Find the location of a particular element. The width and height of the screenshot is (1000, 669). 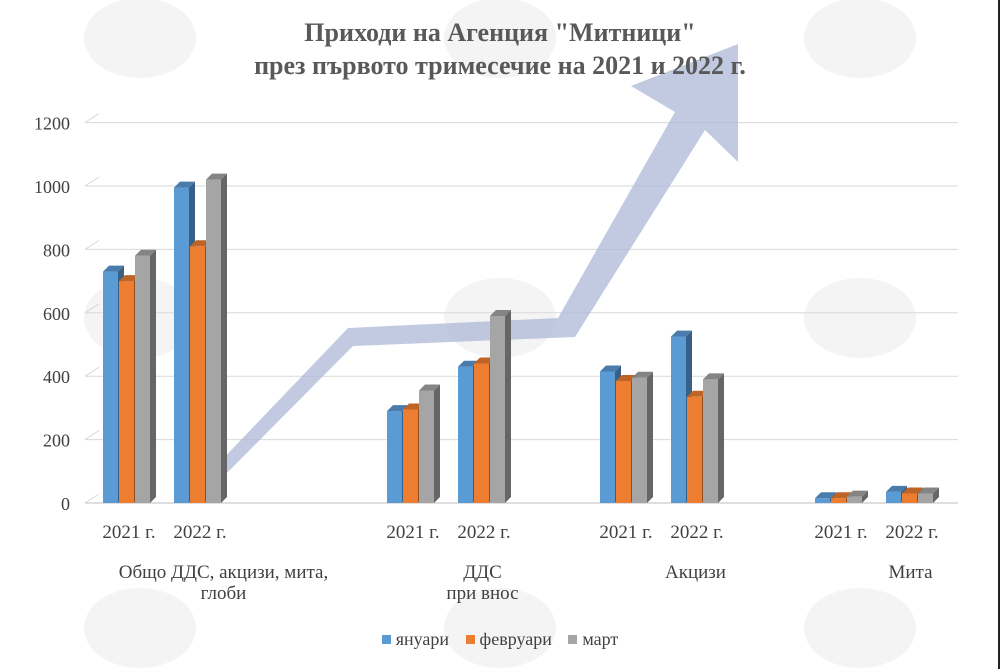

y-tick-label: 400 is located at coordinates (56, 377).